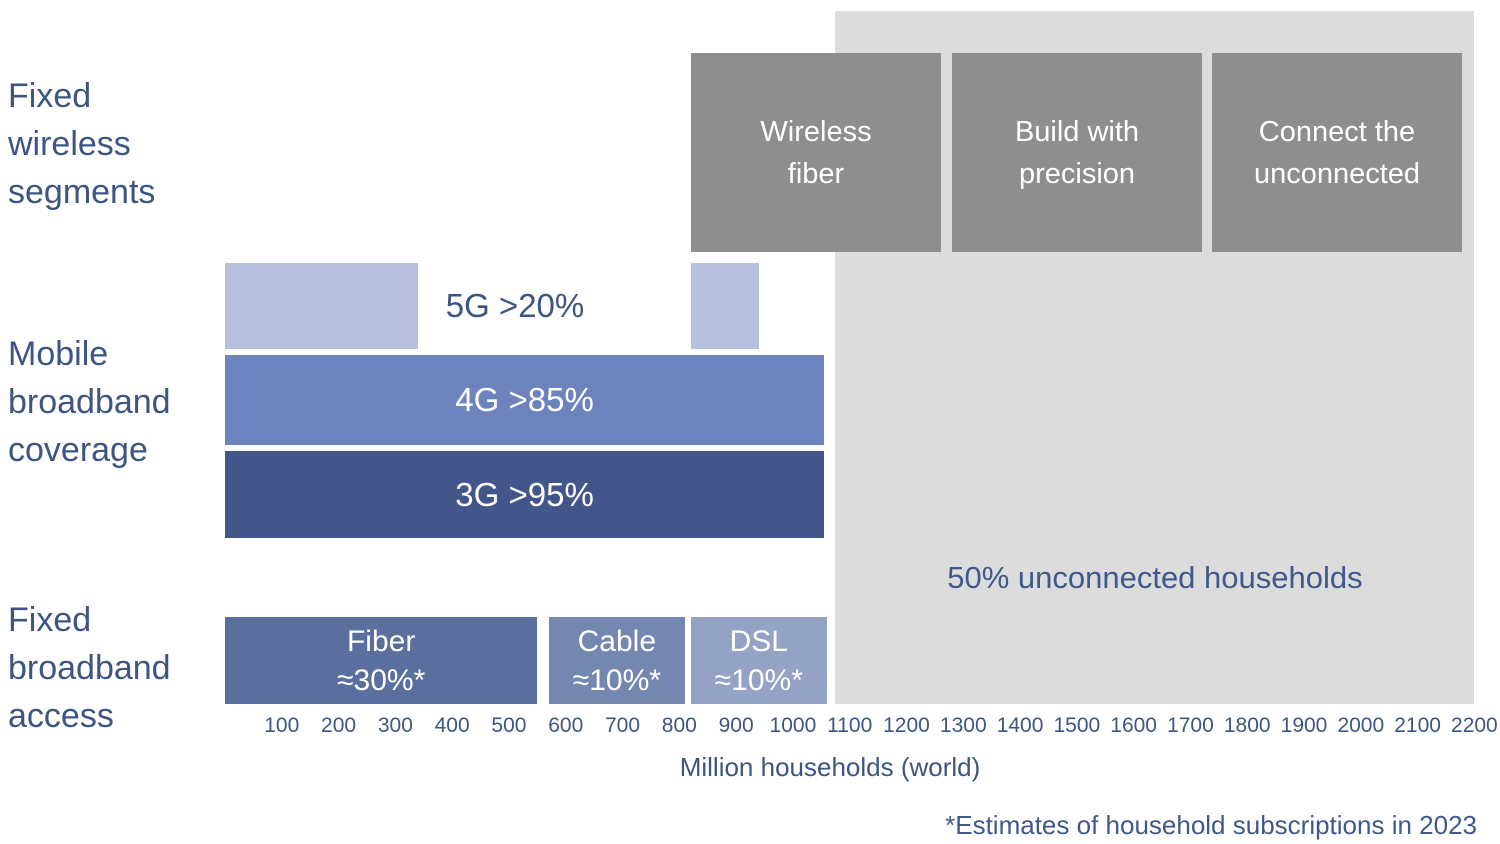  I want to click on x-tick-1200: 1200, so click(906, 725).